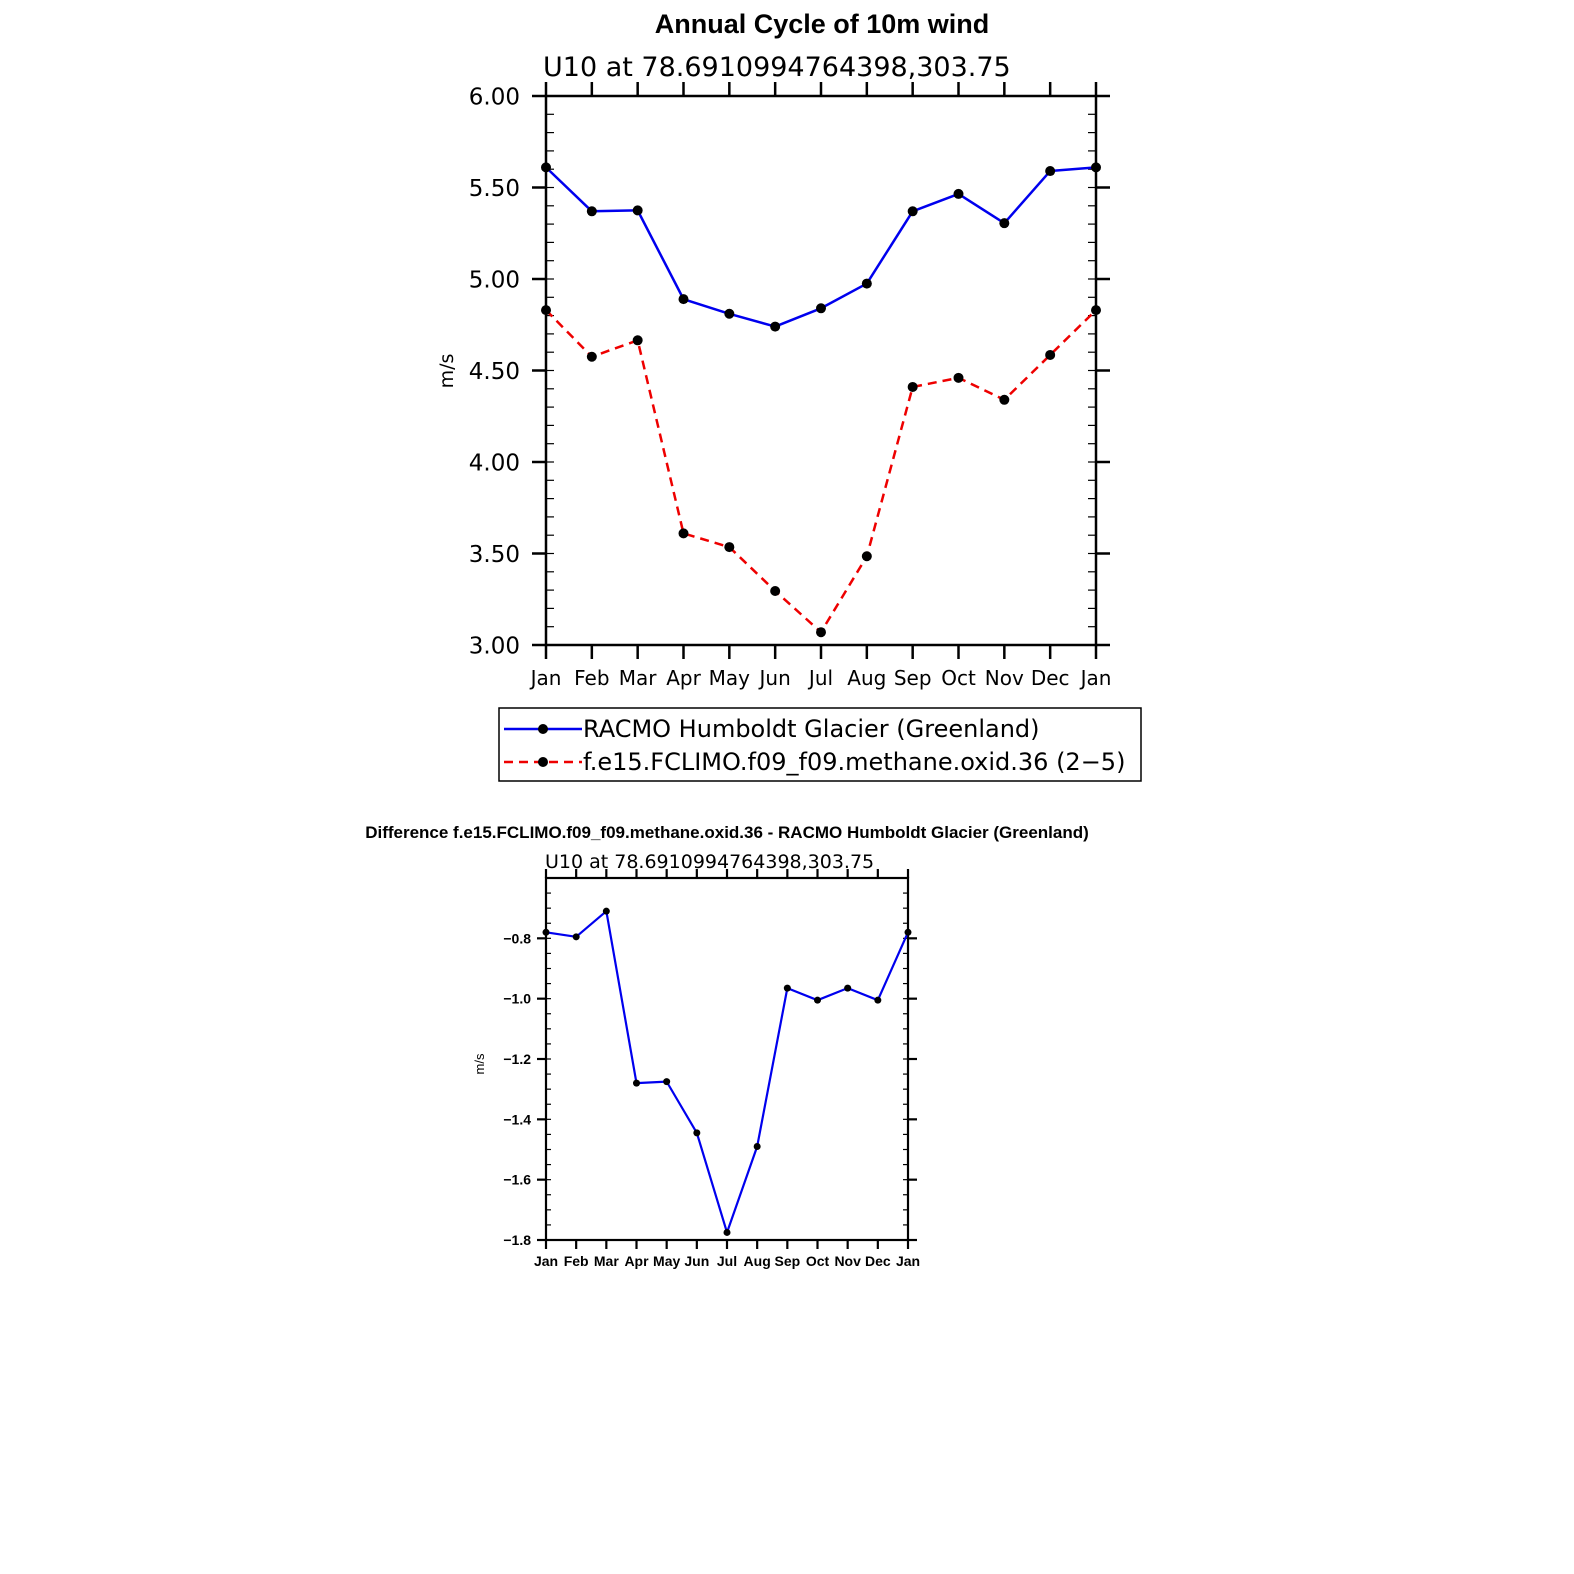 This screenshot has width=1574, height=1574. Describe the element at coordinates (787, 1261) in the screenshot. I see `diff-x-tick-label: Sep` at that location.